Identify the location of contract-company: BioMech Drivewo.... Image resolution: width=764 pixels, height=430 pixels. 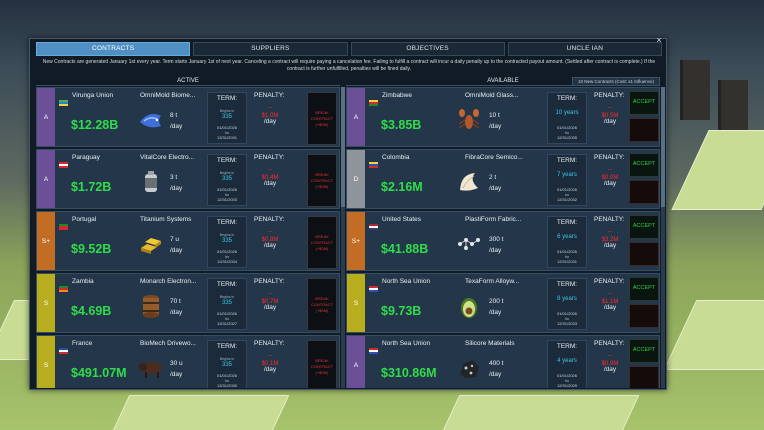
(168, 343).